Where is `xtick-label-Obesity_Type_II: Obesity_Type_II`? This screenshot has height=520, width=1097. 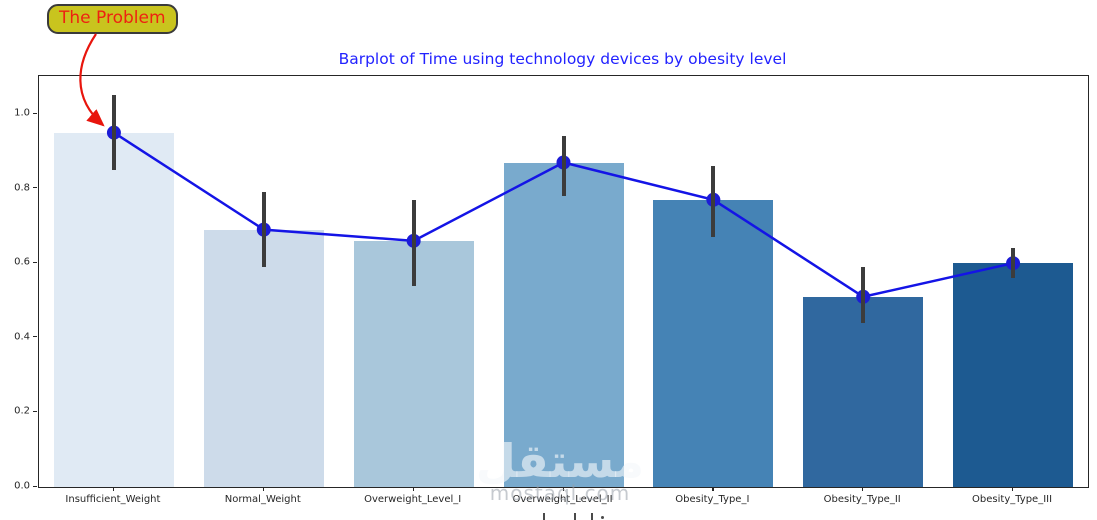
xtick-label-Obesity_Type_II: Obesity_Type_II is located at coordinates (862, 499).